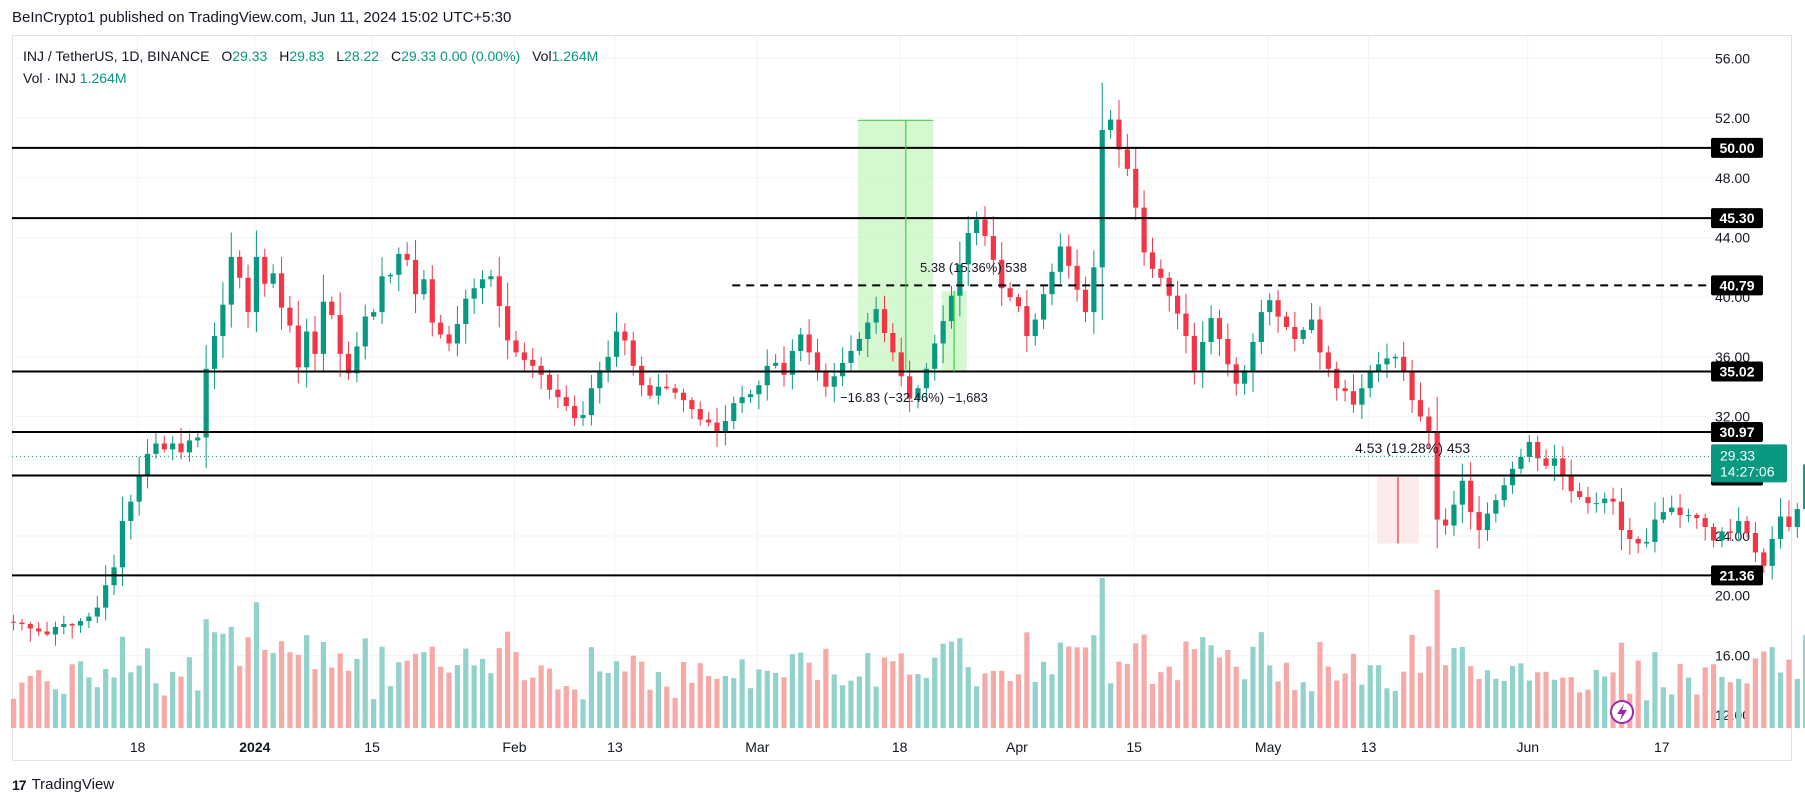  What do you see at coordinates (138, 747) in the screenshot?
I see `time-tick-label: 18` at bounding box center [138, 747].